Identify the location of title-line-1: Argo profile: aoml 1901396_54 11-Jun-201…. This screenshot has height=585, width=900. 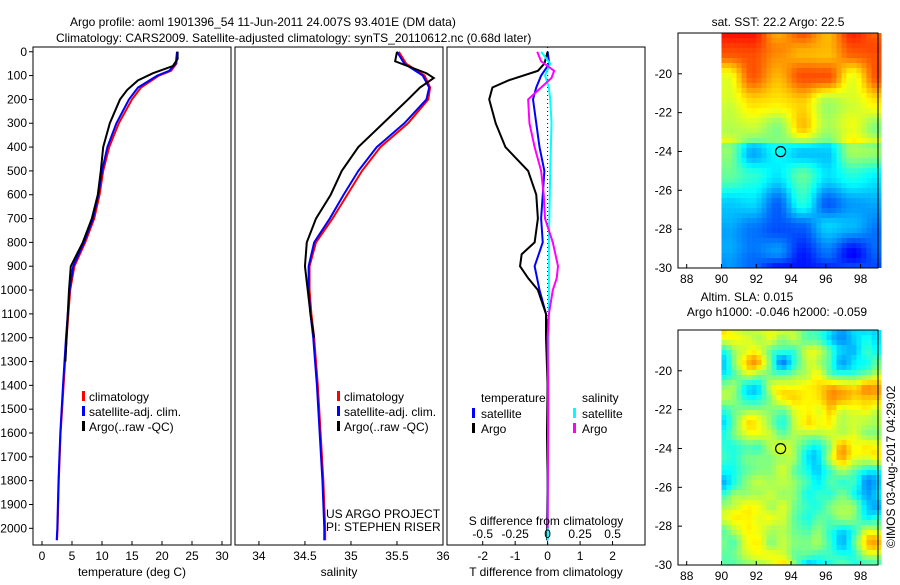
(263, 22).